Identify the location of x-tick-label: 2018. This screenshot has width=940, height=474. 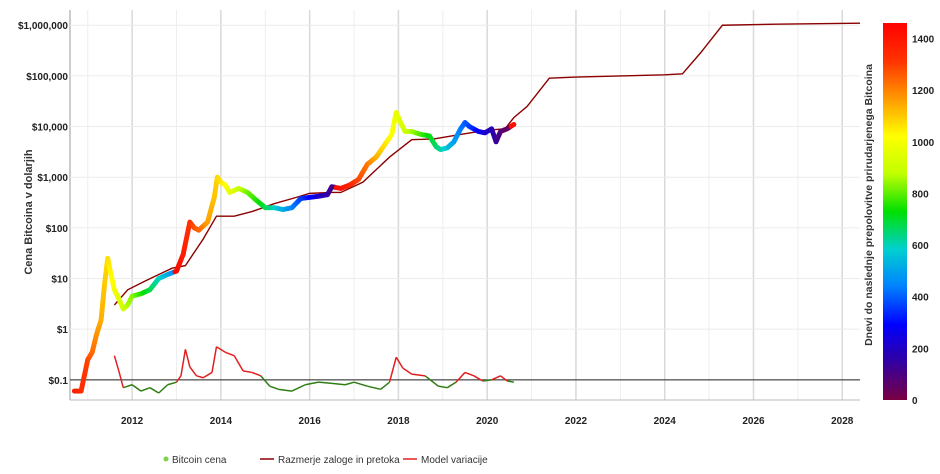
(398, 421).